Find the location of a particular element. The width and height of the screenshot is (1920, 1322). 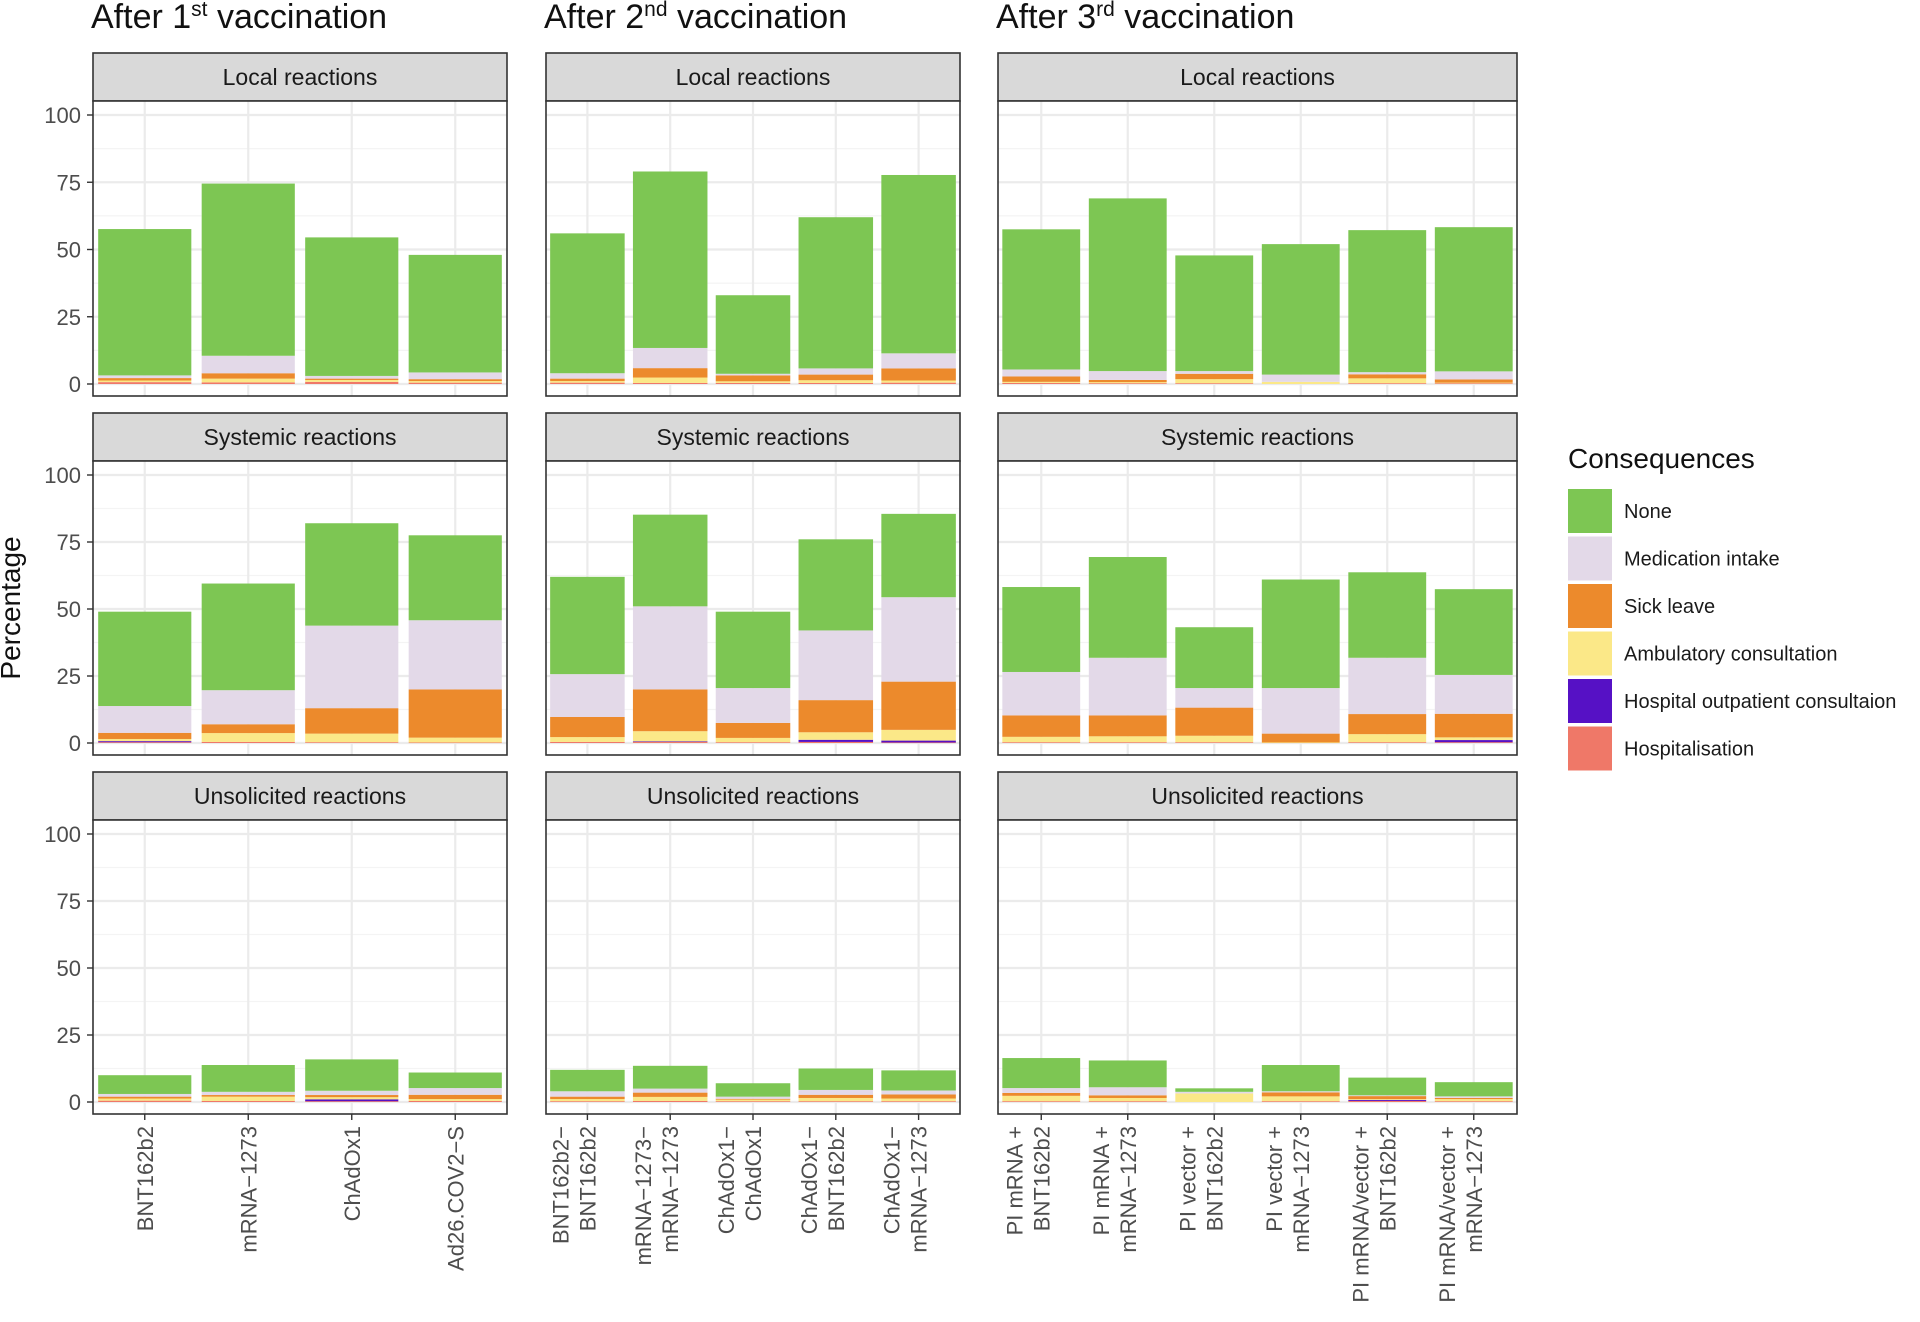

legend-label-medication: Medication intake is located at coordinates (1702, 560).